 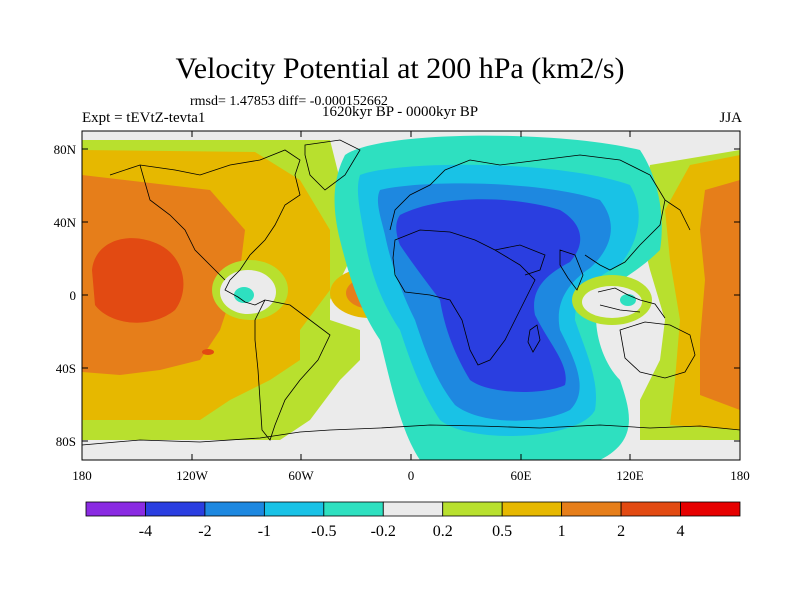 What do you see at coordinates (208, 352) in the screenshot?
I see `pos-max-spot` at bounding box center [208, 352].